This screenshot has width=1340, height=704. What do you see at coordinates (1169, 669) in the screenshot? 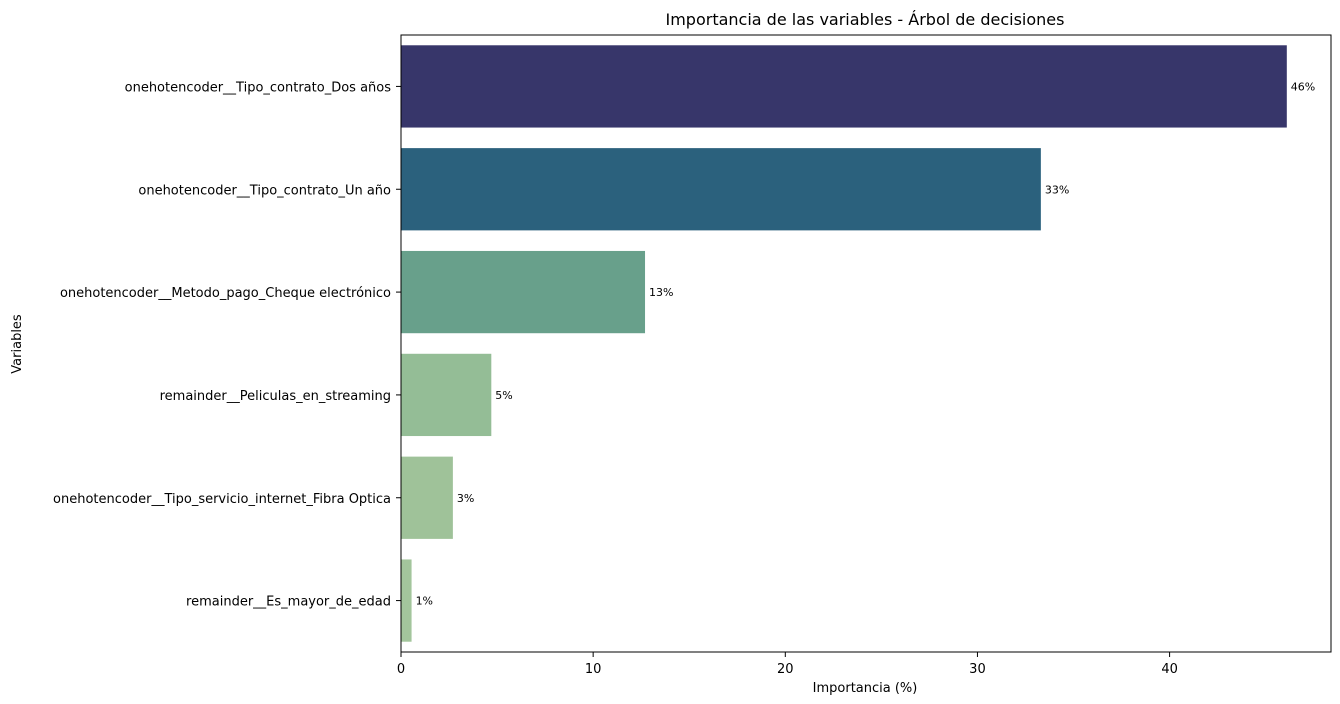
I see `x-tick-label: 40` at bounding box center [1169, 669].